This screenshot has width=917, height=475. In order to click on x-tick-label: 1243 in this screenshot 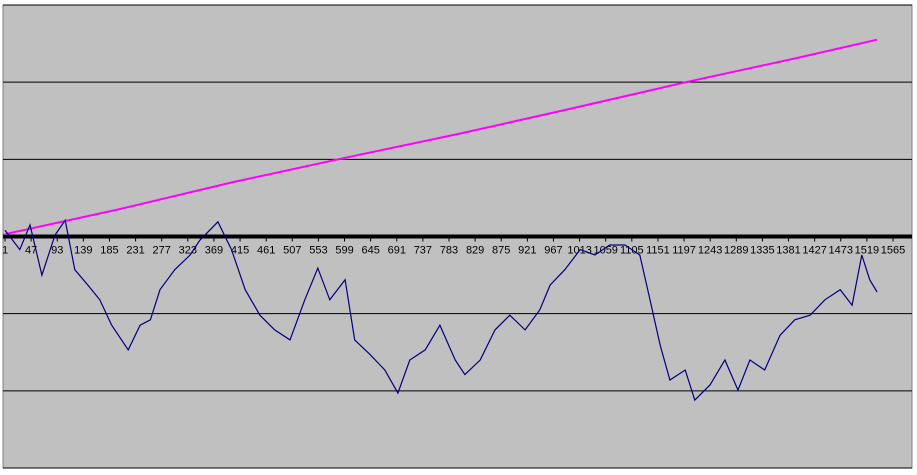, I will do `click(710, 250)`.